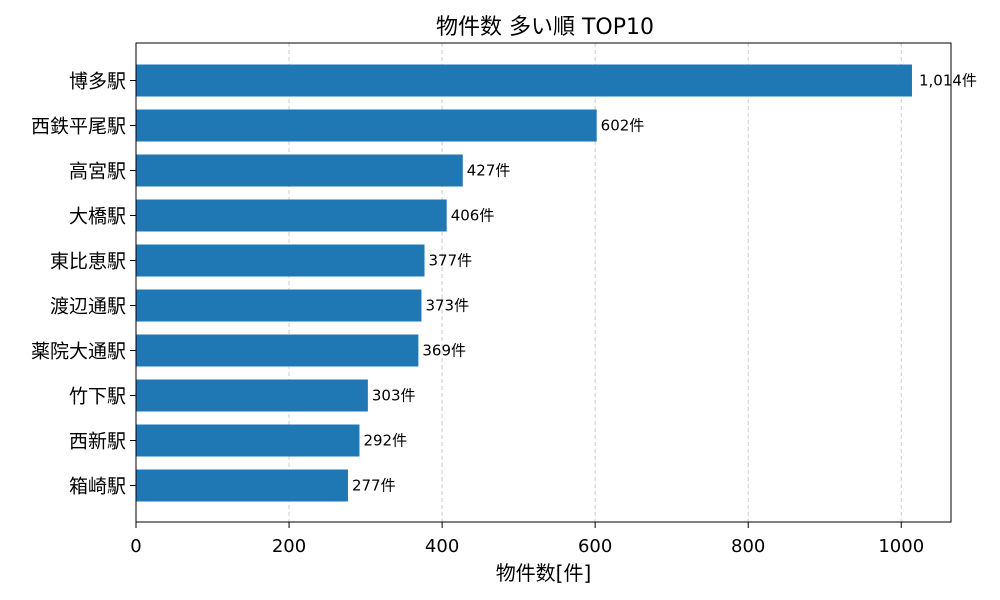 The height and width of the screenshot is (600, 1000). I want to click on y-tick-label: 箱崎駅, so click(97, 487).